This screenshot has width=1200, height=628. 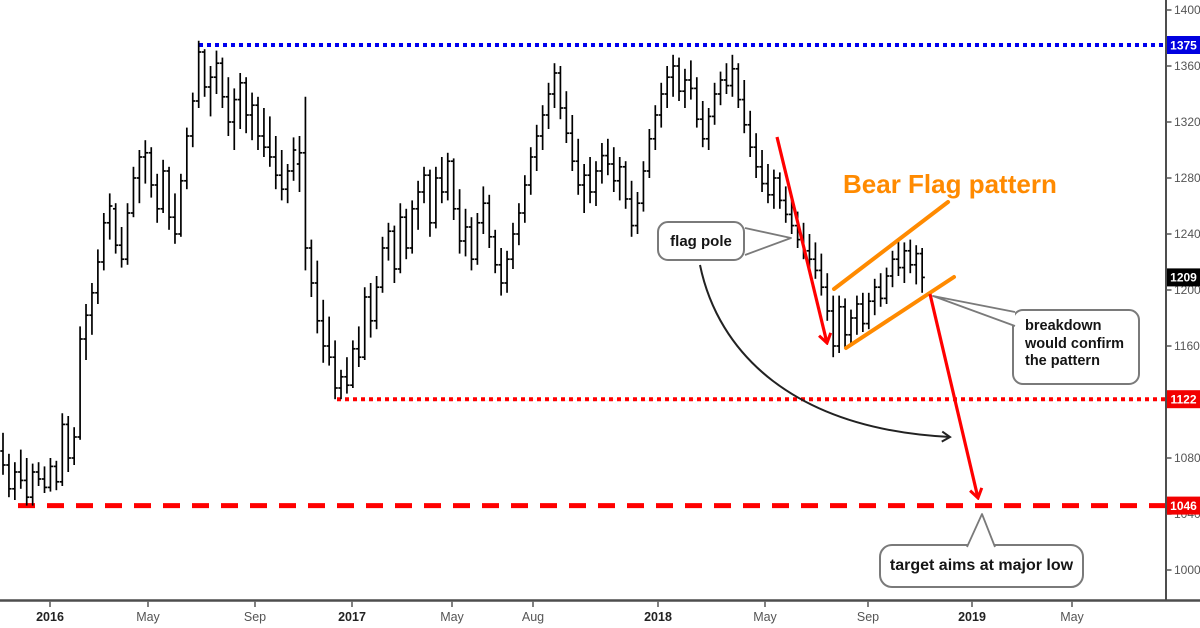 I want to click on x-tick-label: 2017, so click(x=352, y=617).